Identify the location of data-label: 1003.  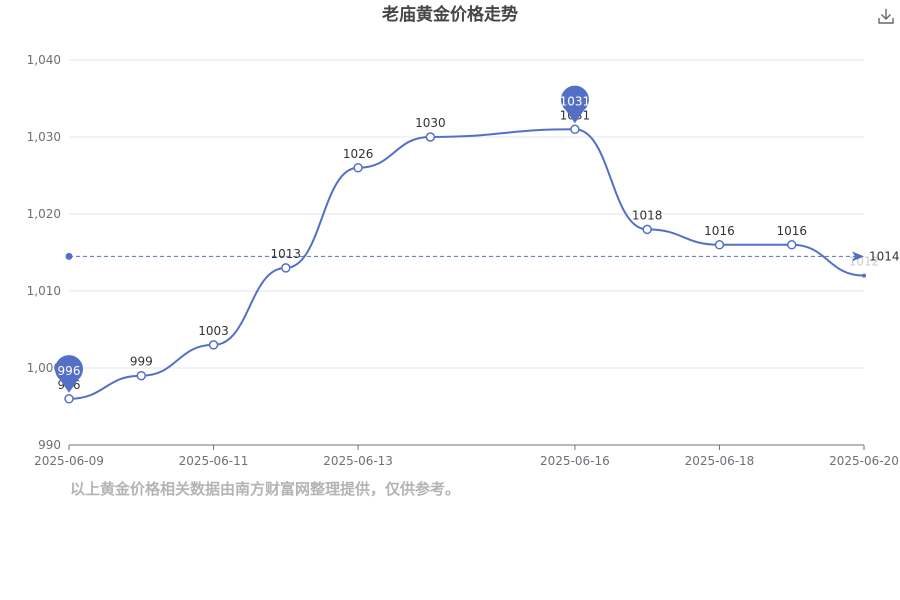
(213, 331).